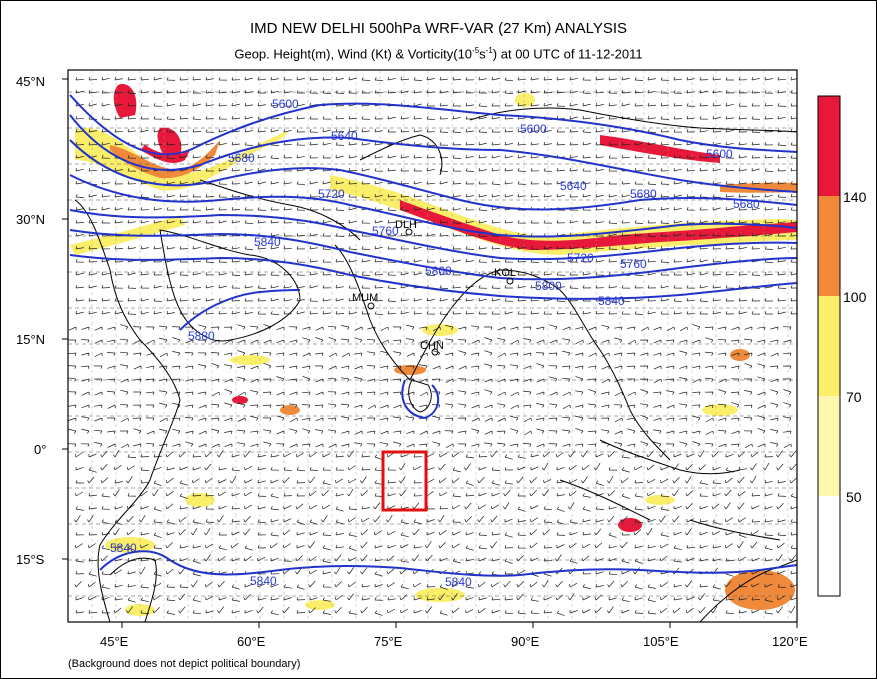 Image resolution: width=877 pixels, height=679 pixels. What do you see at coordinates (548, 286) in the screenshot?
I see `contour-label: 5800` at bounding box center [548, 286].